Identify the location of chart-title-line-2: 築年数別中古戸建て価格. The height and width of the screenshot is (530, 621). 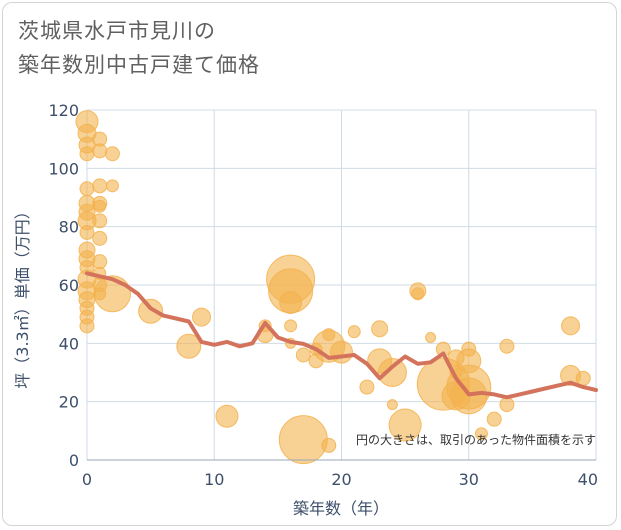
(139, 65).